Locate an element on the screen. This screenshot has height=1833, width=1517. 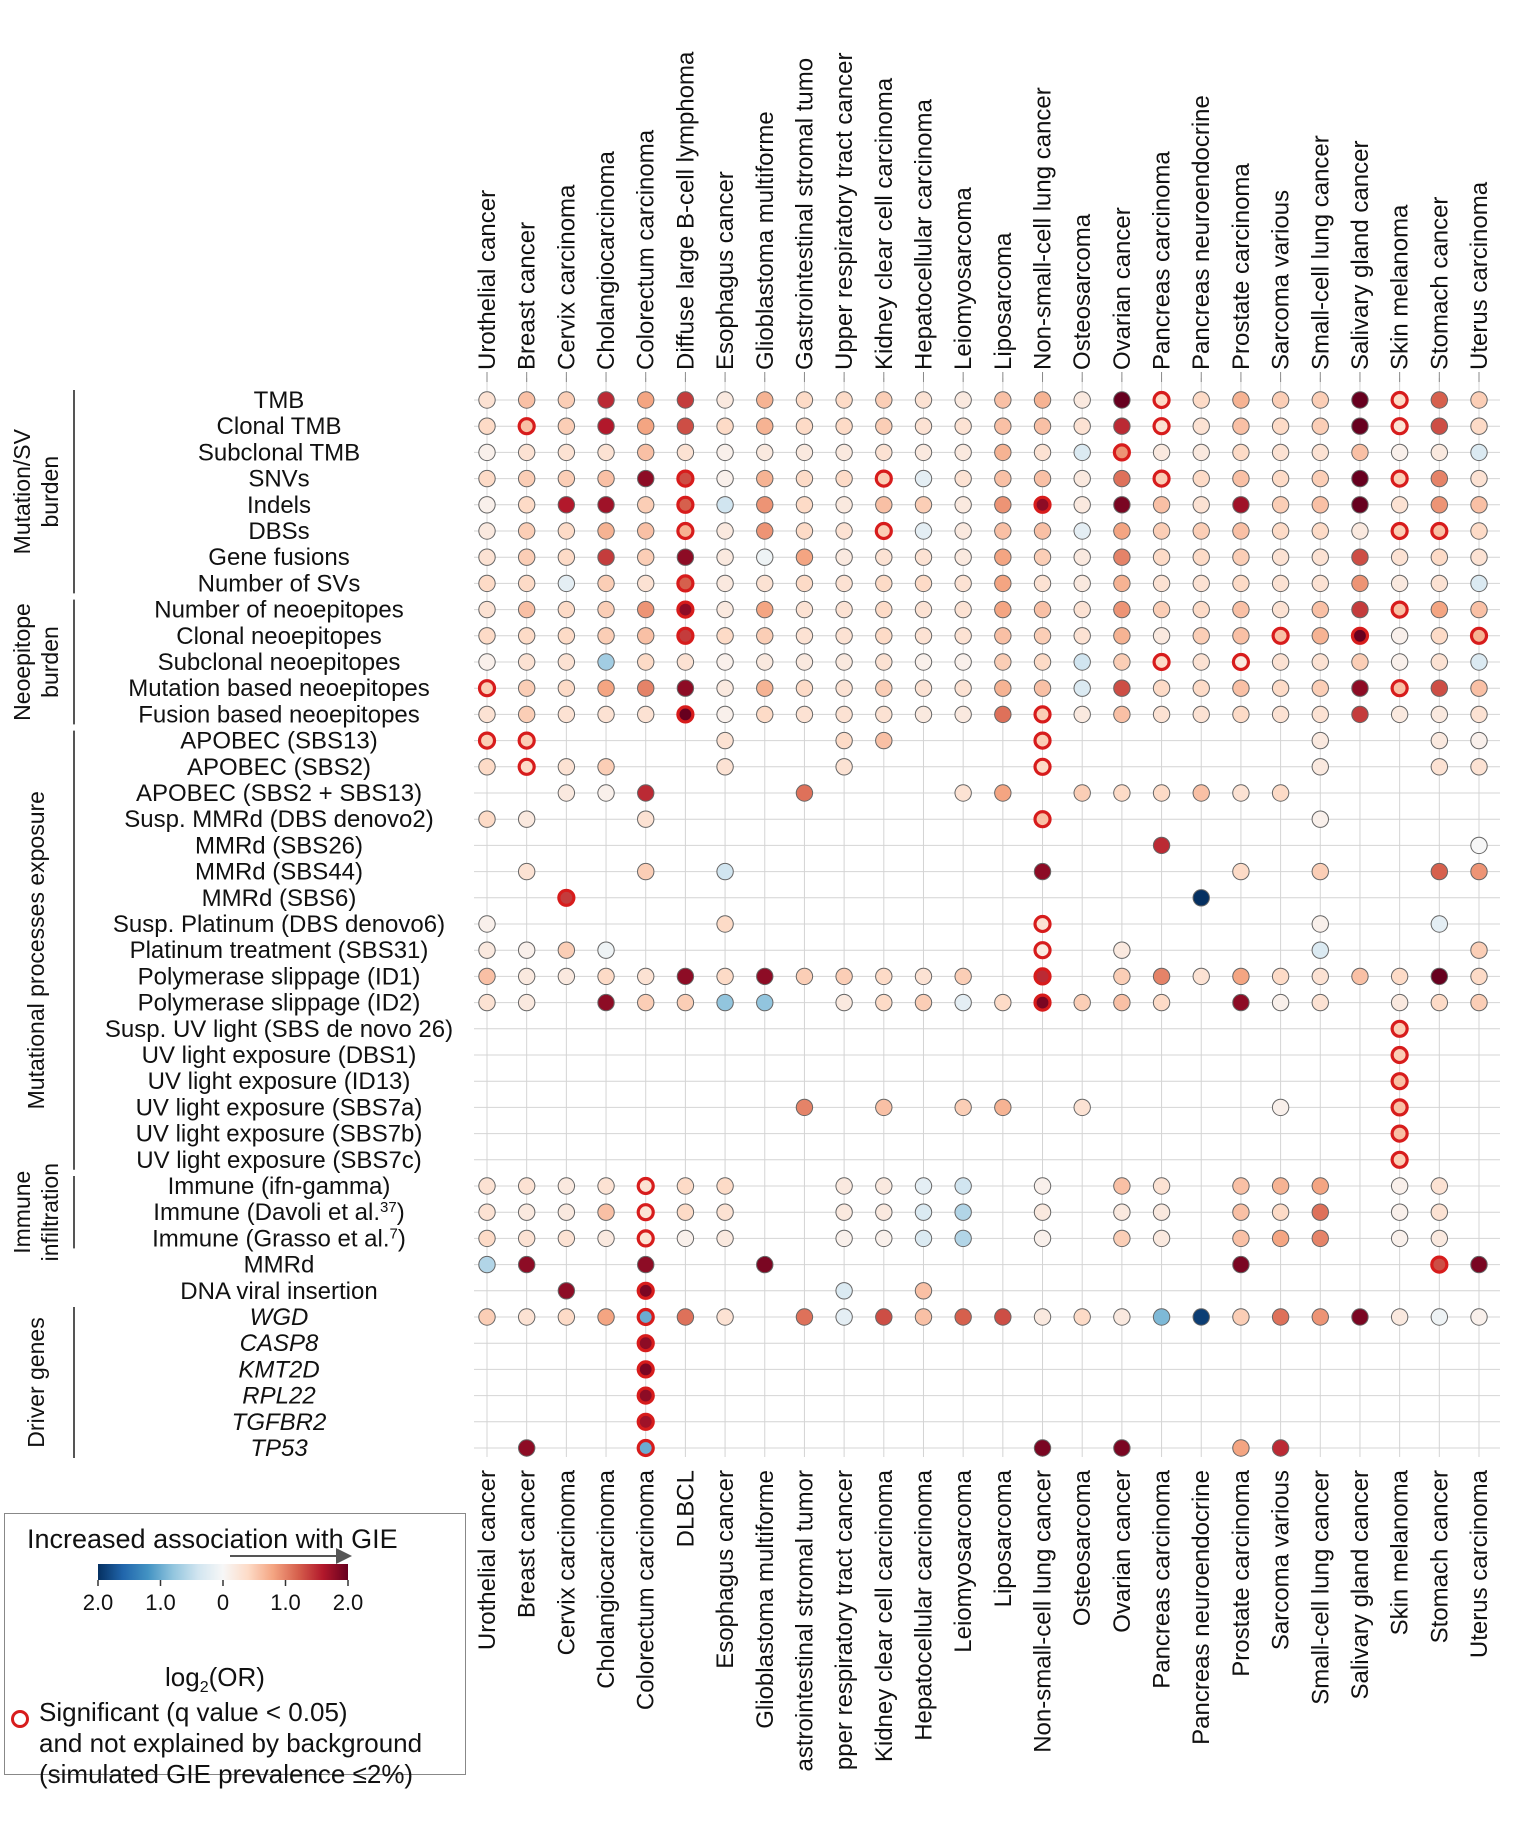
column-label-top: Stomach cancer is located at coordinates (1439, 283).